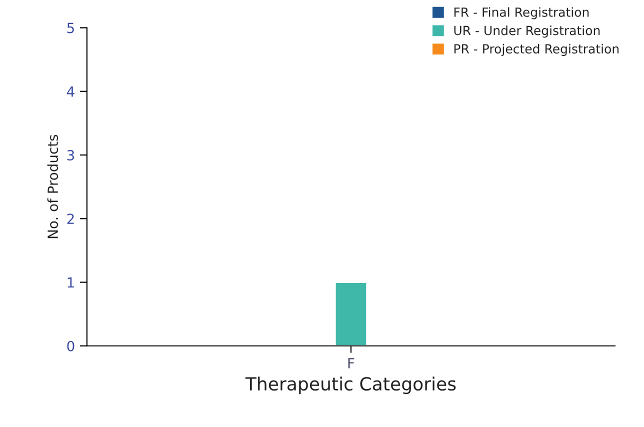 The image size is (644, 427). What do you see at coordinates (350, 385) in the screenshot?
I see `x-axis-title: Therapeutic Categories` at bounding box center [350, 385].